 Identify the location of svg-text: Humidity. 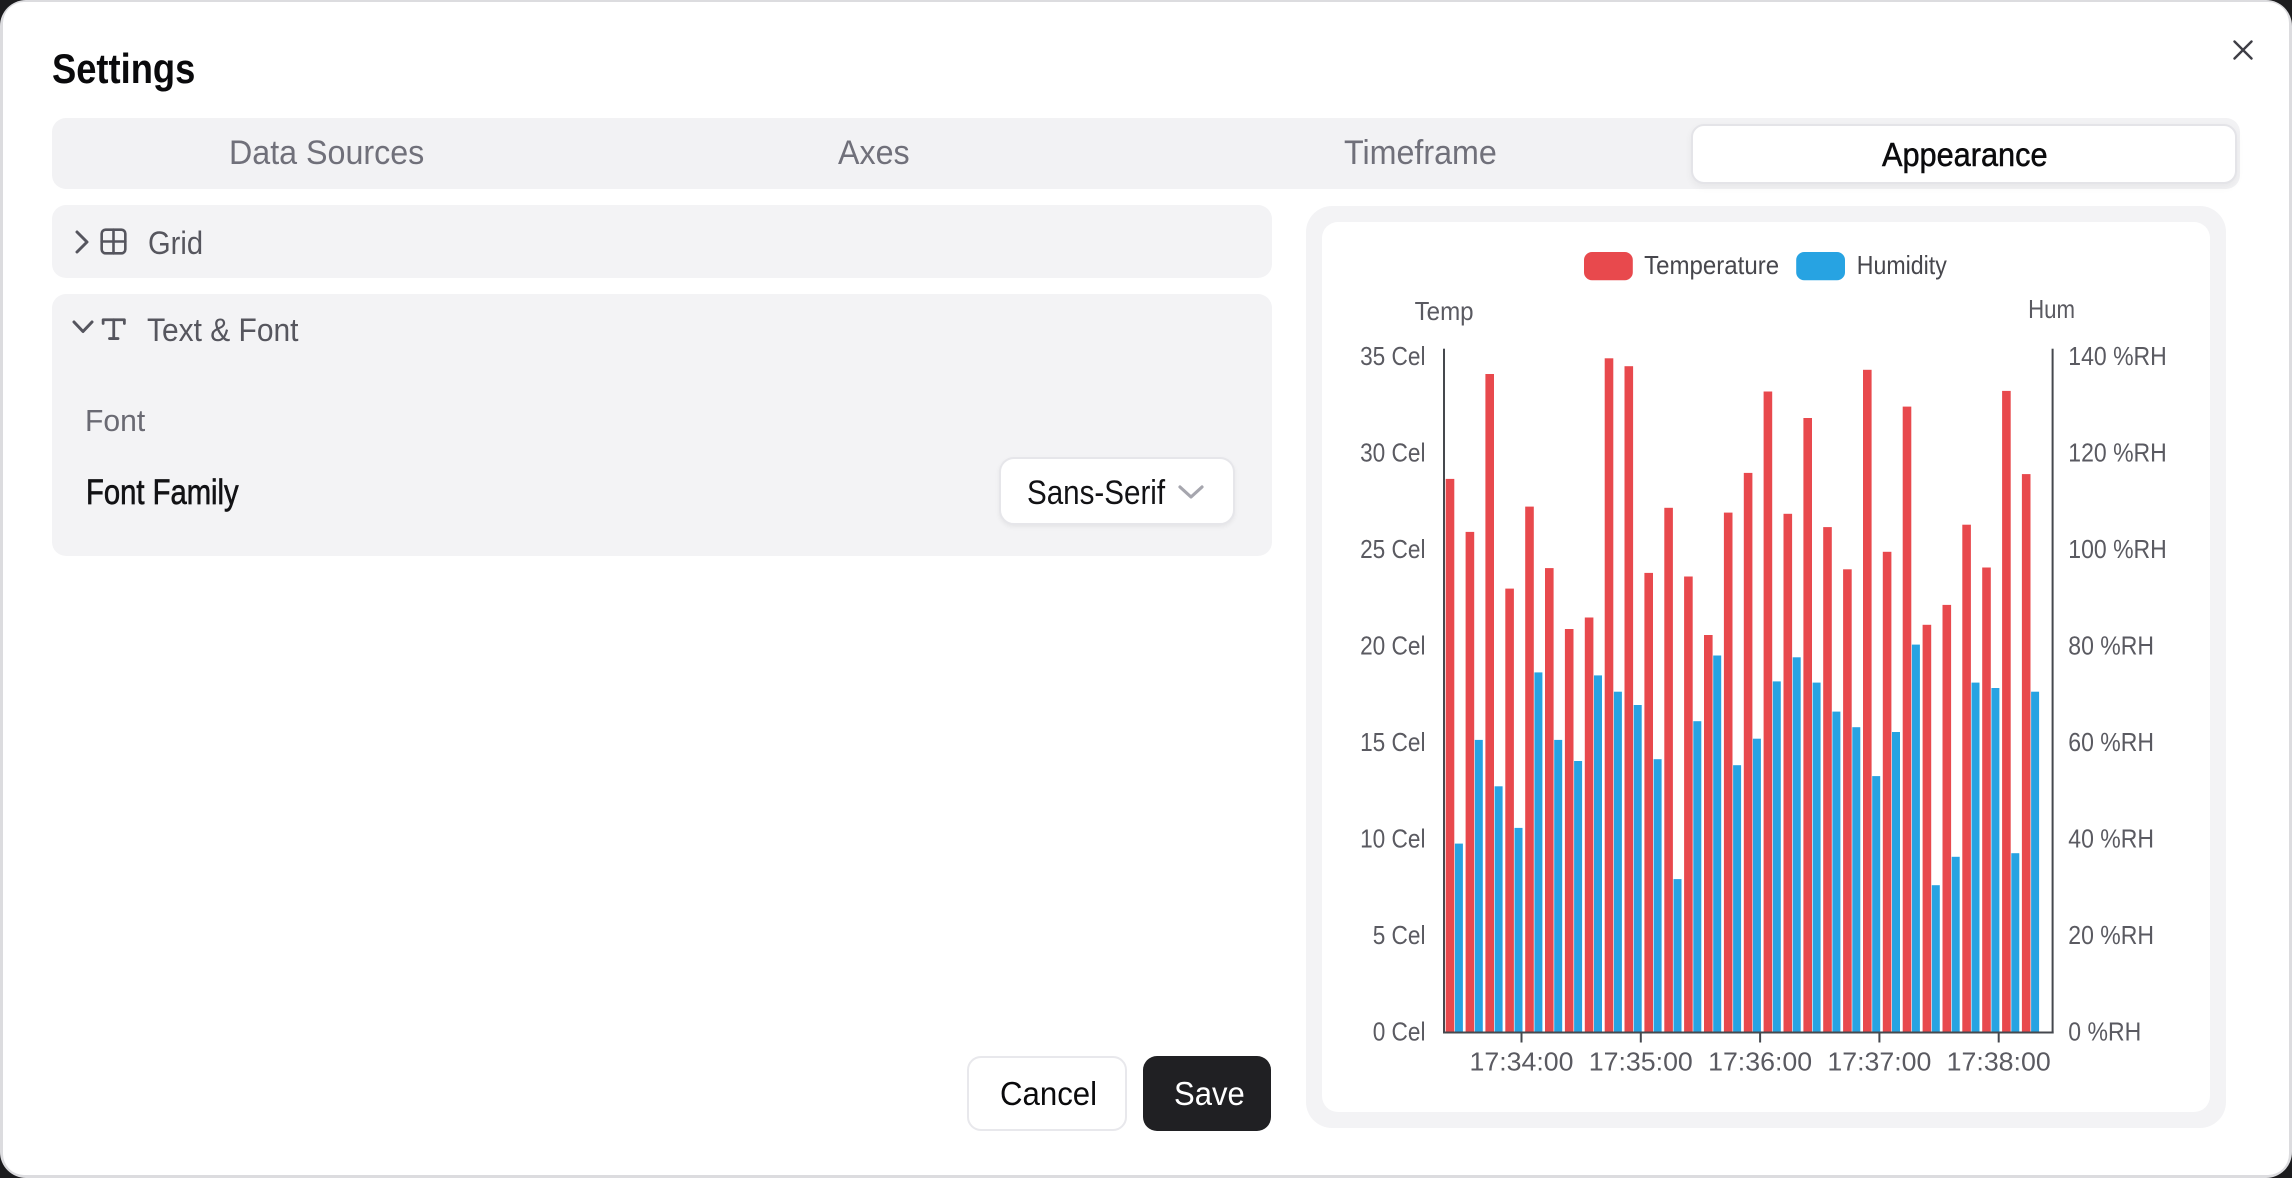
(1902, 265).